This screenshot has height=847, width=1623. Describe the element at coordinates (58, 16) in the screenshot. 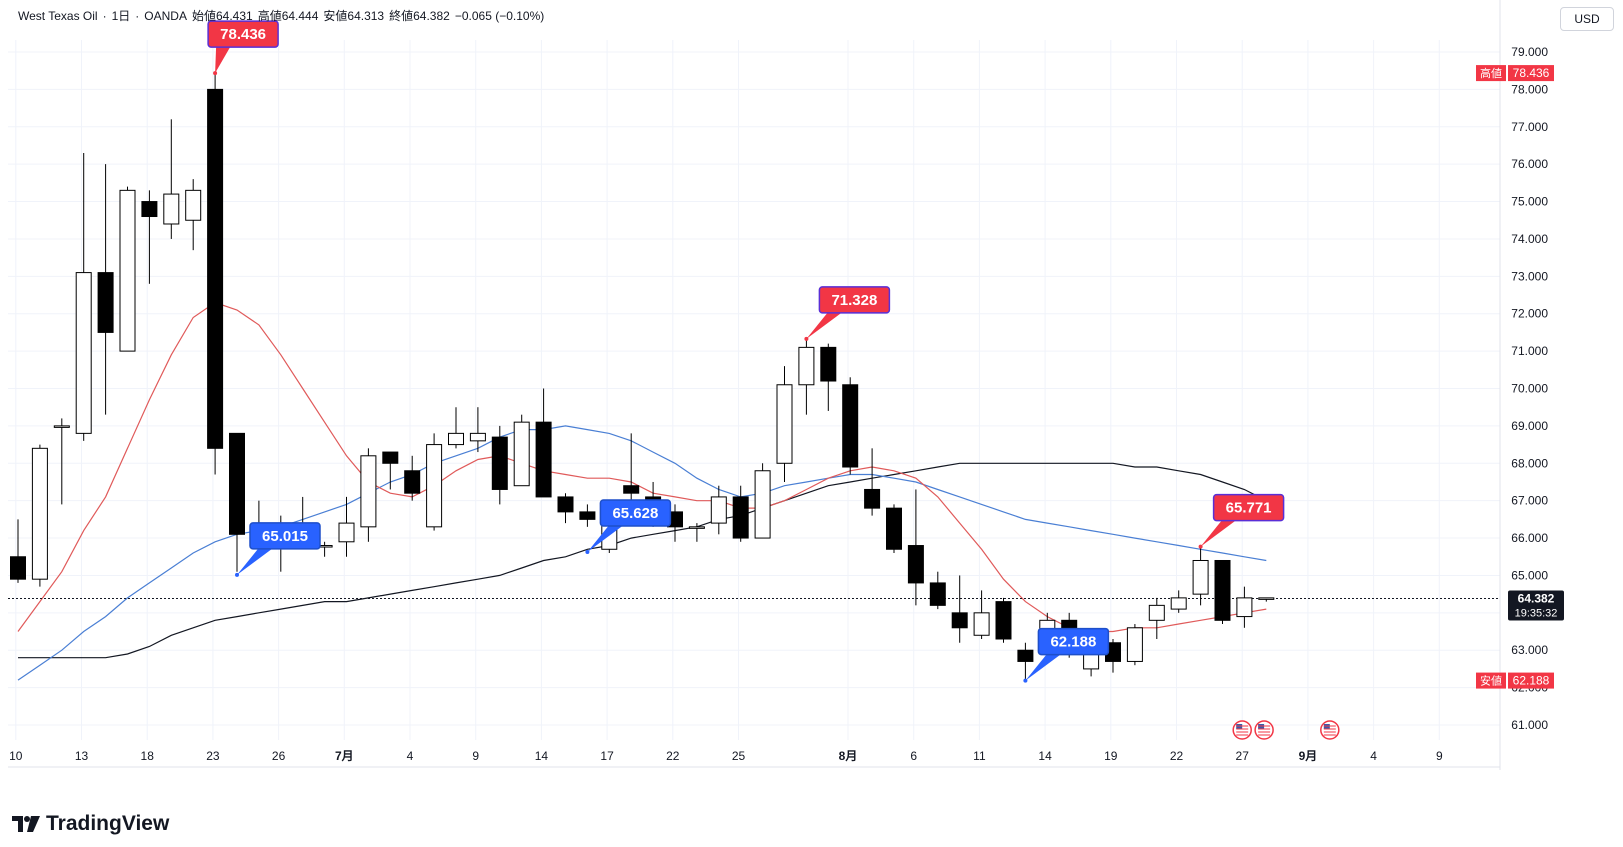

I see `symbol-name: West Texas Oil` at that location.